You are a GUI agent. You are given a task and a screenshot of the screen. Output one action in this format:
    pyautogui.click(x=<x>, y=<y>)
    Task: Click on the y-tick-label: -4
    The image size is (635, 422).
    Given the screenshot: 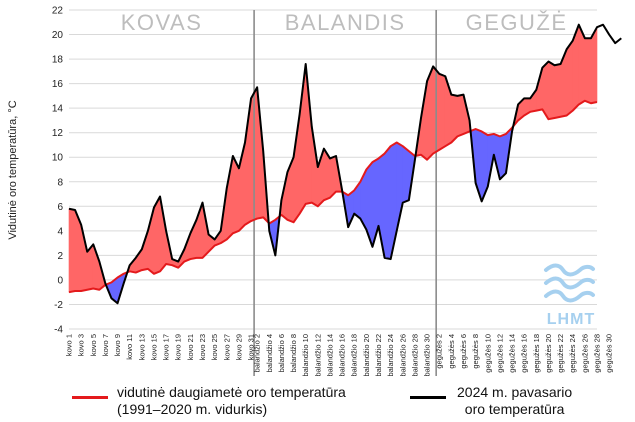 What is the action you would take?
    pyautogui.click(x=58, y=330)
    